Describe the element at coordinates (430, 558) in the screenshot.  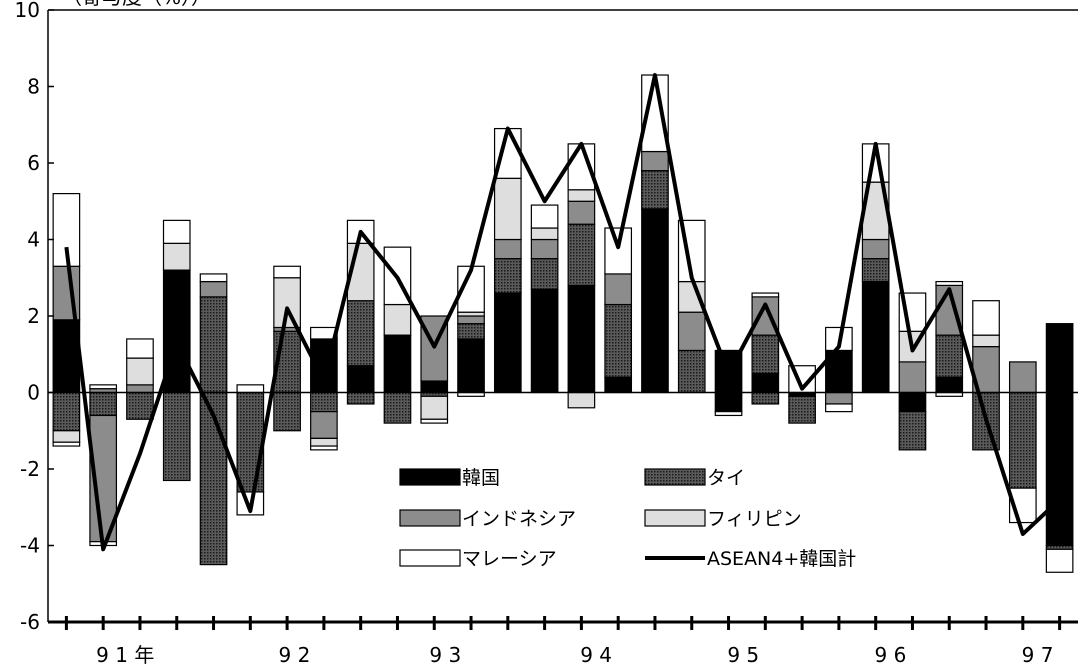
I see `legend-swatch-malaysia` at that location.